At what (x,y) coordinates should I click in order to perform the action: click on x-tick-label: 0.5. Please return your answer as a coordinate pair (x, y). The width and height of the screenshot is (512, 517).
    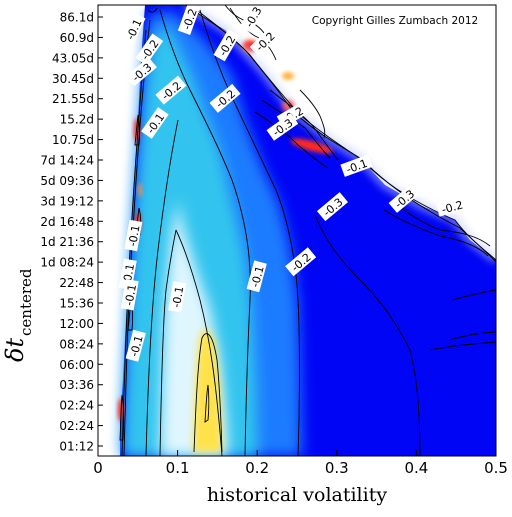
    Looking at the image, I should click on (496, 468).